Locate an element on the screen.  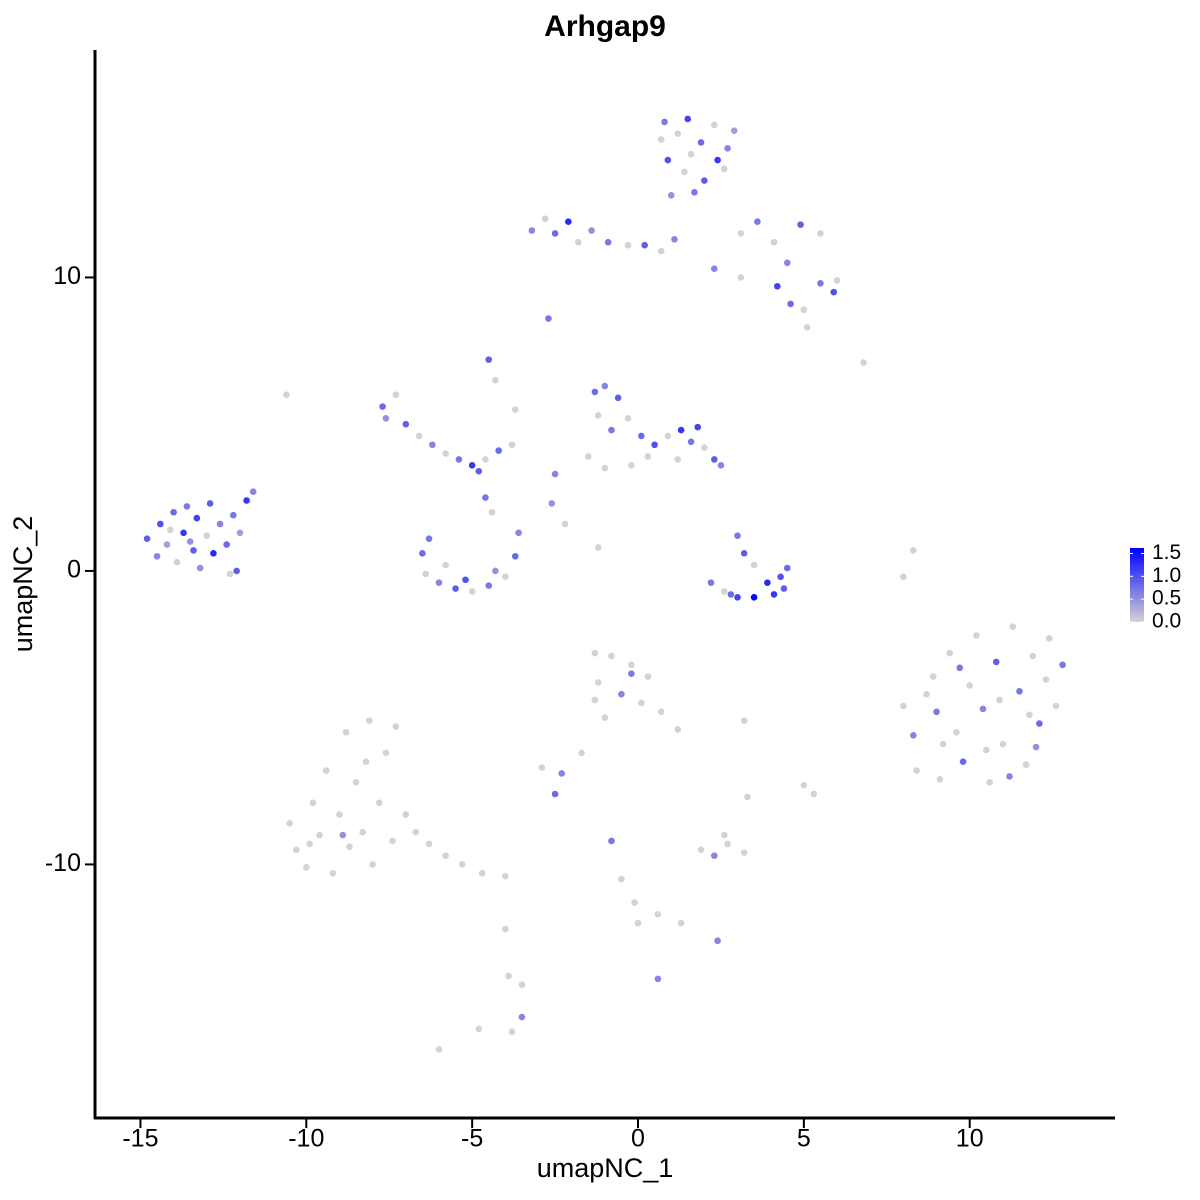
x-tick-label: 5 is located at coordinates (804, 1139).